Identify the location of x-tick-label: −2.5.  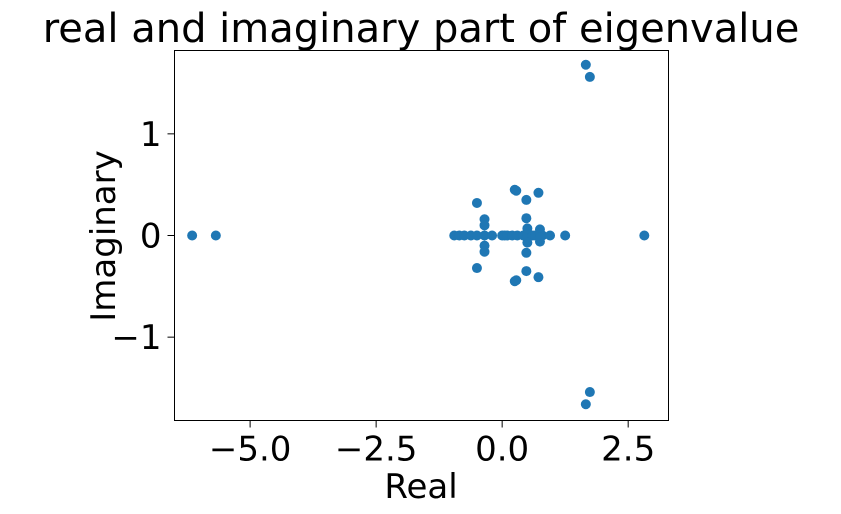
(376, 450).